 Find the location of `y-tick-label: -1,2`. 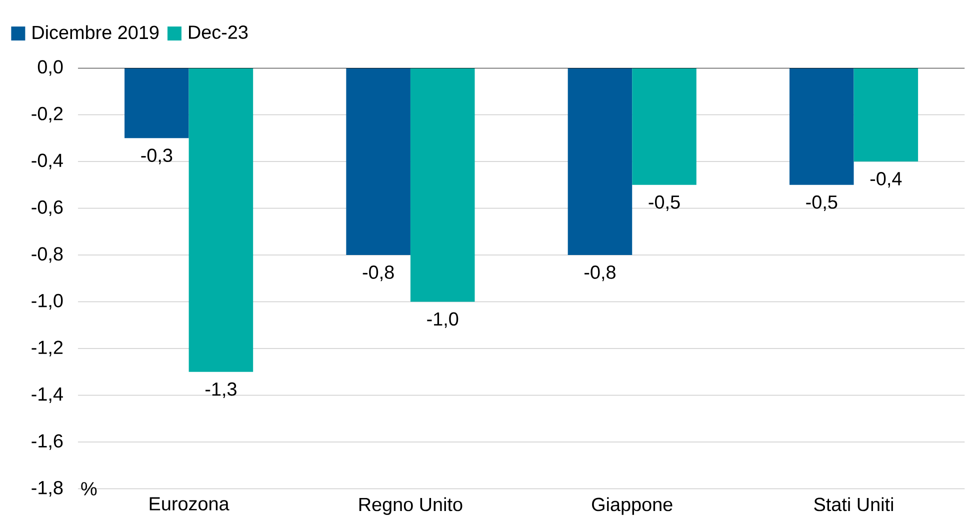

y-tick-label: -1,2 is located at coordinates (47, 348).